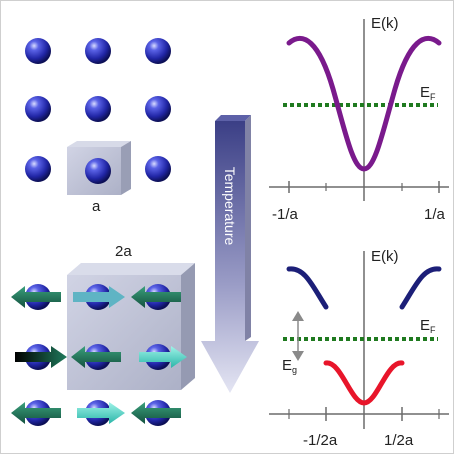 The image size is (454, 455). I want to click on lower-band-curve, so click(364, 383).